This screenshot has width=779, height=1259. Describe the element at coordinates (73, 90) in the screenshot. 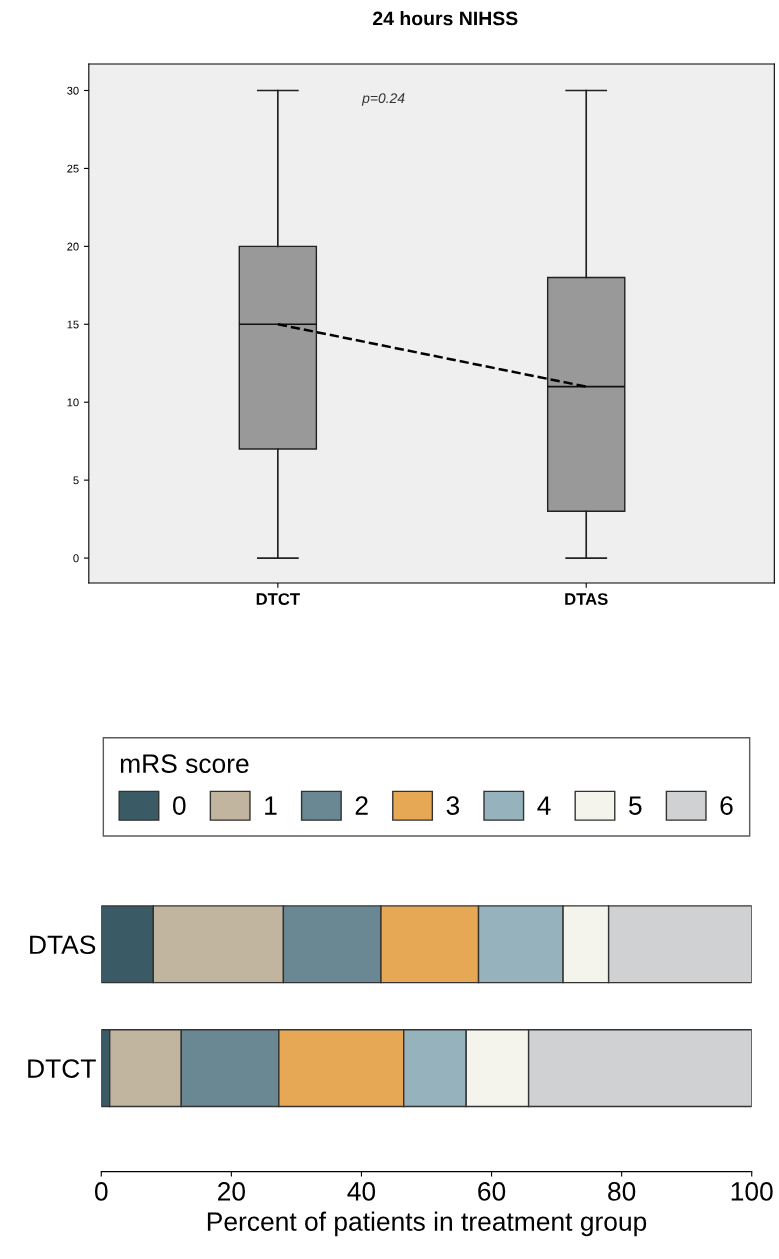

I see `y-tick-label: 30` at that location.